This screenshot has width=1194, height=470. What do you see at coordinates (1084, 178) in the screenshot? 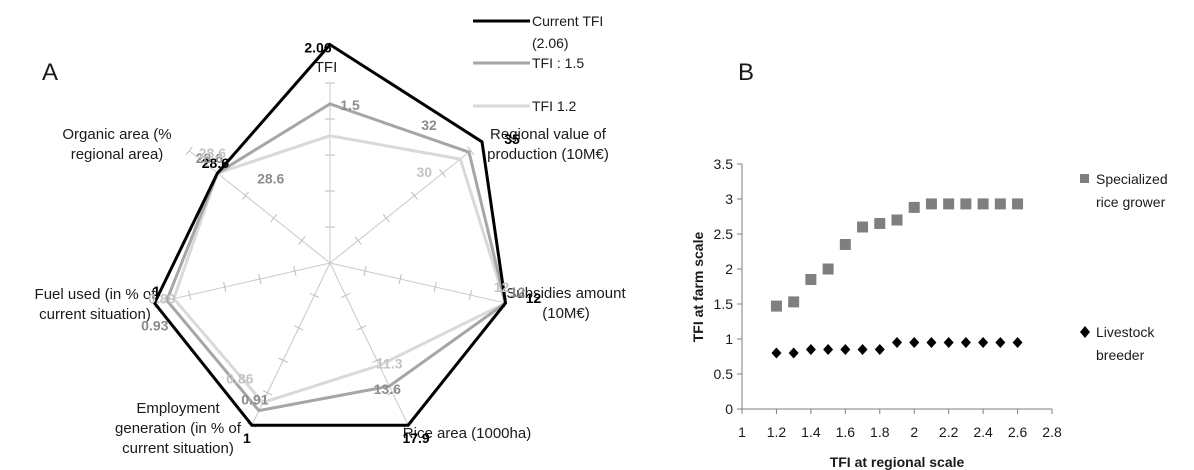
I see `legend-square-marker` at bounding box center [1084, 178].